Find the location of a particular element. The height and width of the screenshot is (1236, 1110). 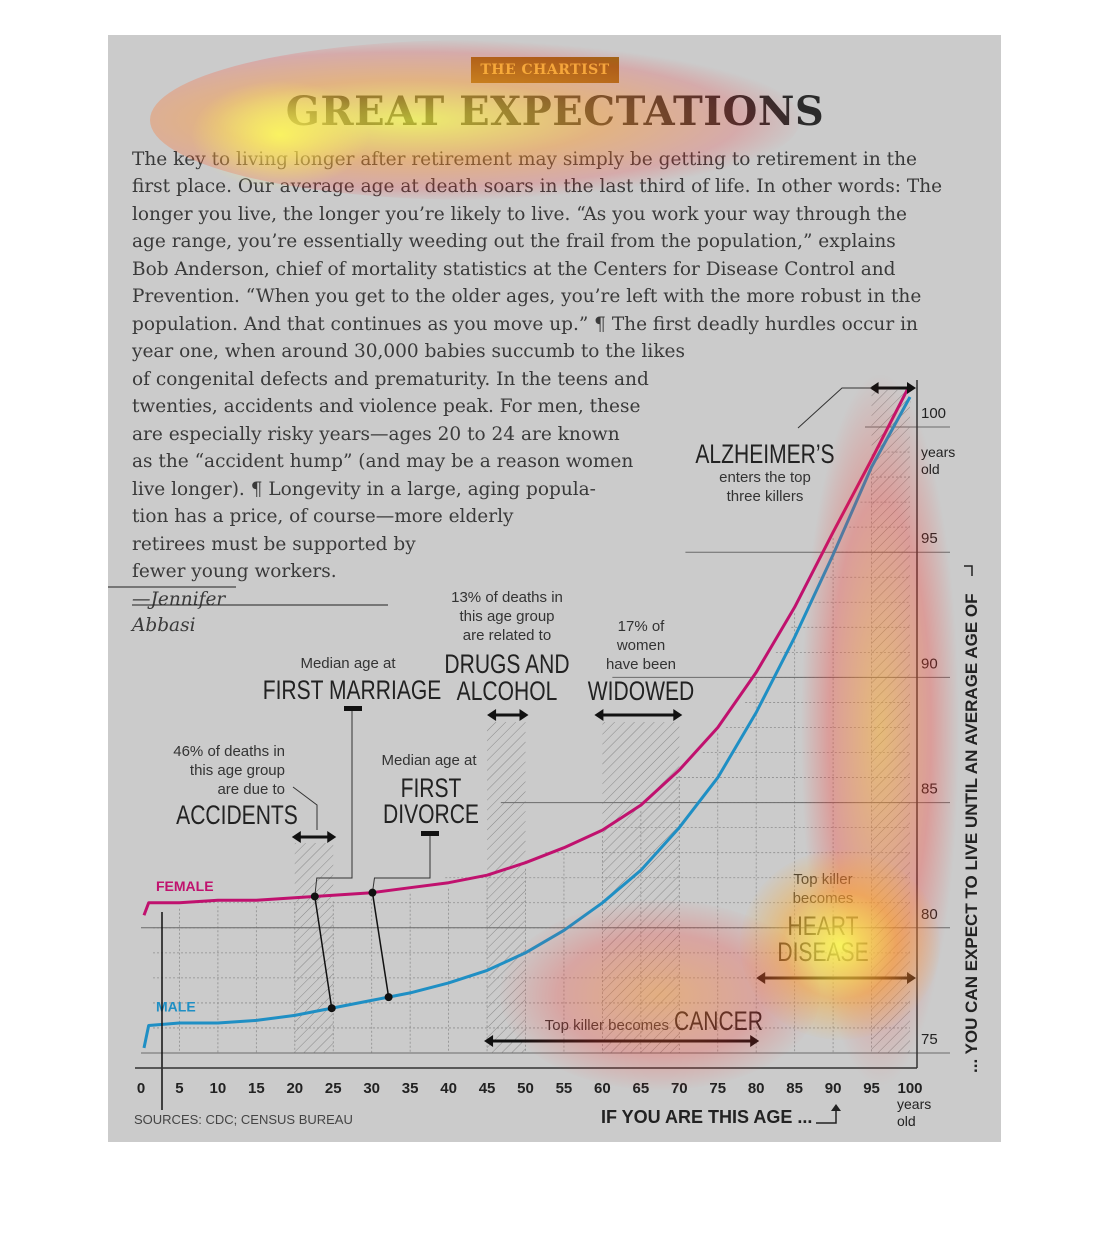

annotation-heart-title: DISEASE is located at coordinates (822, 953).